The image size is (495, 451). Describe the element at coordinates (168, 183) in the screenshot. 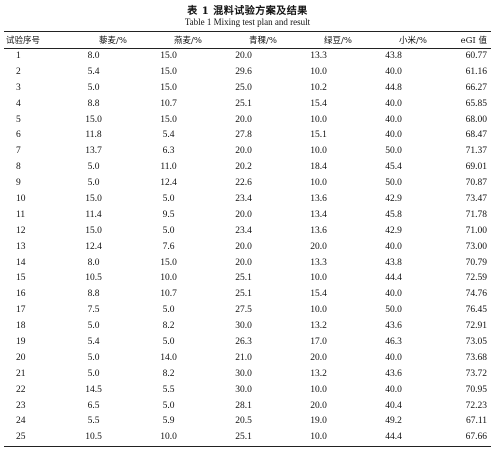

I see `cell-oat: 12.4` at that location.